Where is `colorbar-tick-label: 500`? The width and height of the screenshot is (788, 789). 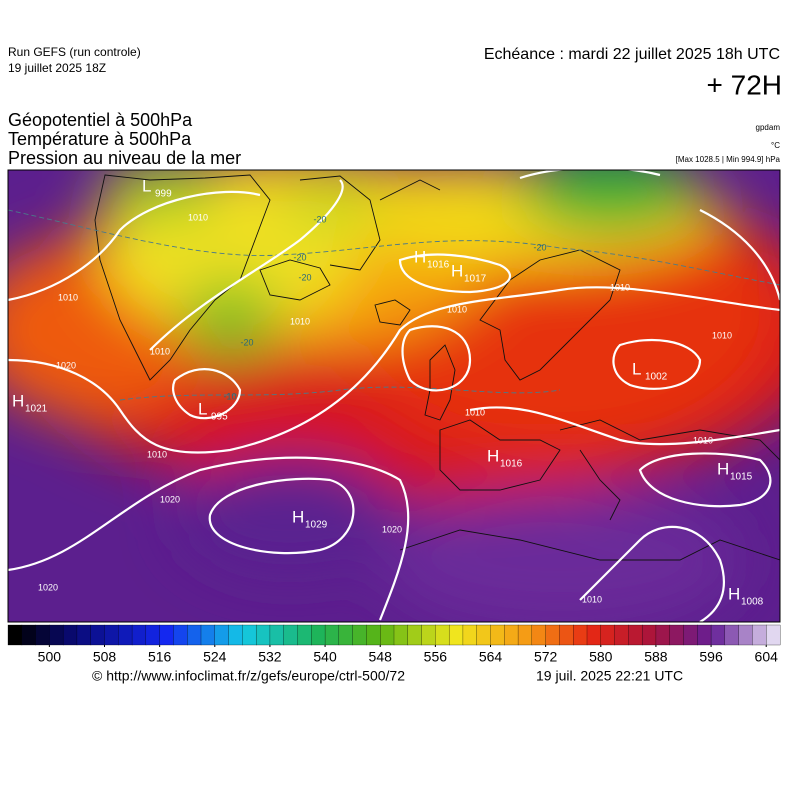 colorbar-tick-label: 500 is located at coordinates (50, 657).